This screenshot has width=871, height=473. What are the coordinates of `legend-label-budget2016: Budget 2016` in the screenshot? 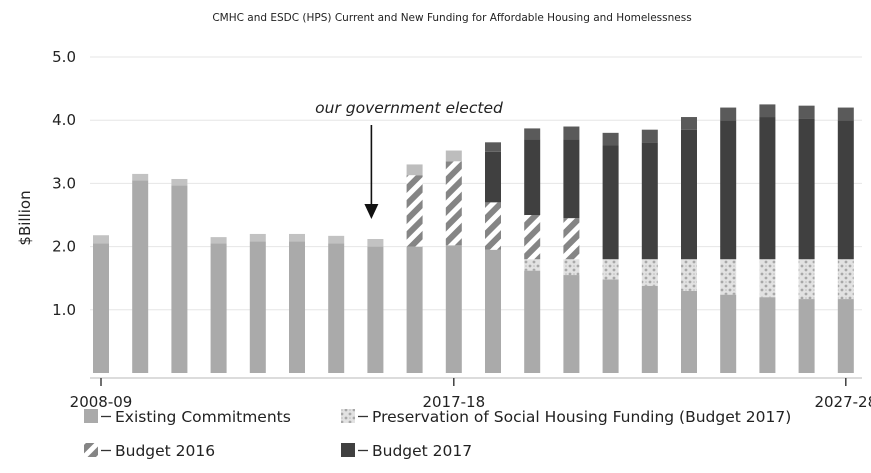 It's located at (165, 451).